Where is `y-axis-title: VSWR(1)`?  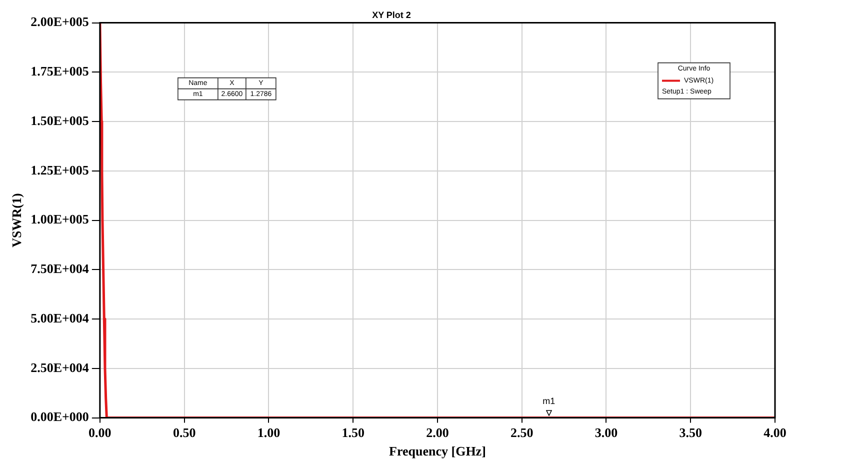 y-axis-title: VSWR(1) is located at coordinates (16, 220).